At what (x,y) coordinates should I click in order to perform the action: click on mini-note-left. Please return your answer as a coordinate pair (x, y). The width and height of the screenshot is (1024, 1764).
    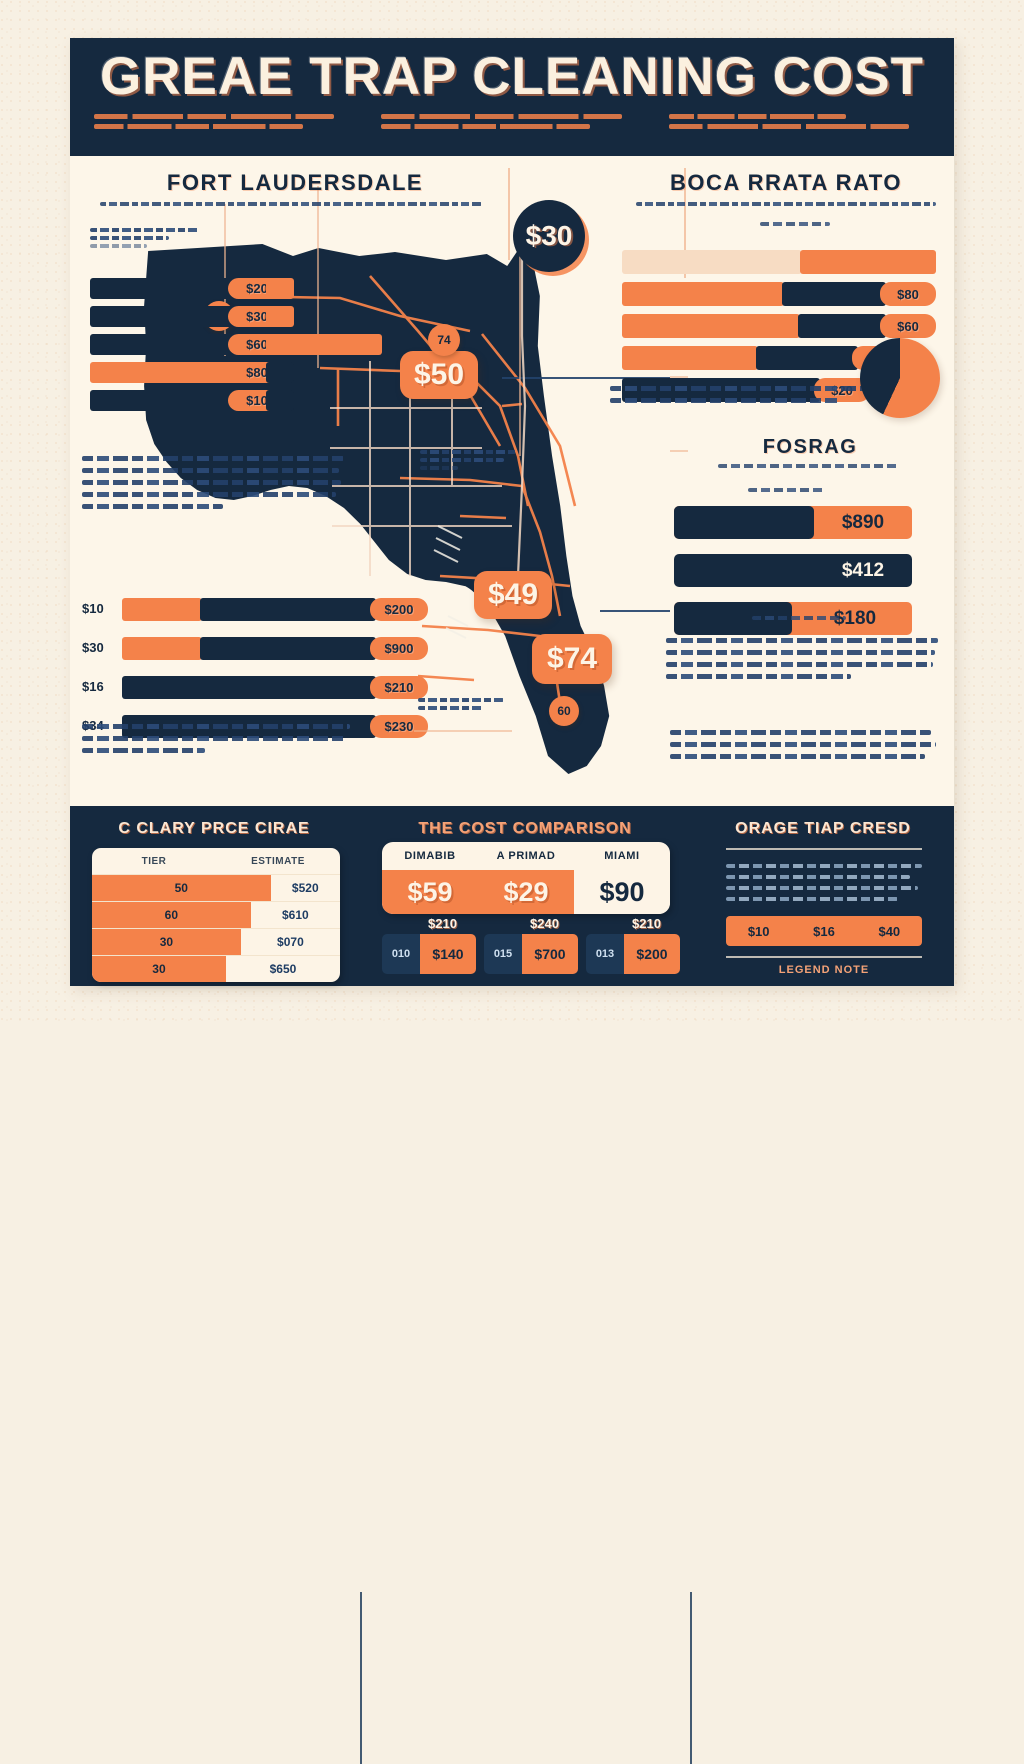
    Looking at the image, I should click on (145, 240).